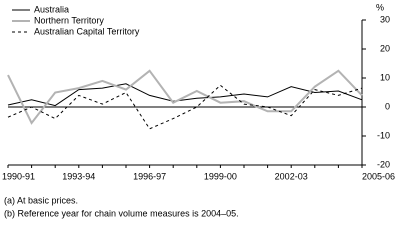  Describe the element at coordinates (387, 106) in the screenshot. I see `y-tick-label: 0` at that location.